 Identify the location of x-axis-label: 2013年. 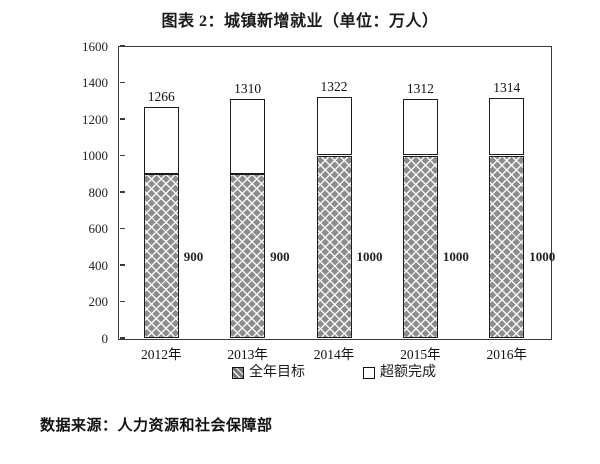
(247, 354).